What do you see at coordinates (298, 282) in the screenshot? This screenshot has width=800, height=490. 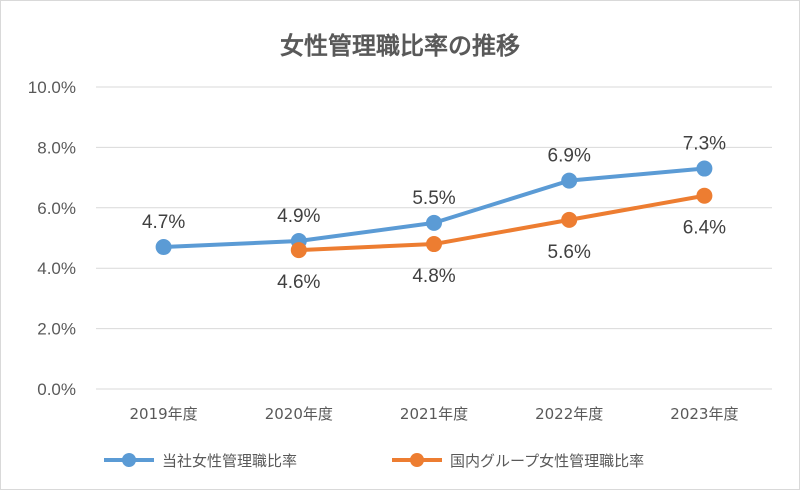 I see `data-label: 4.6%` at bounding box center [298, 282].